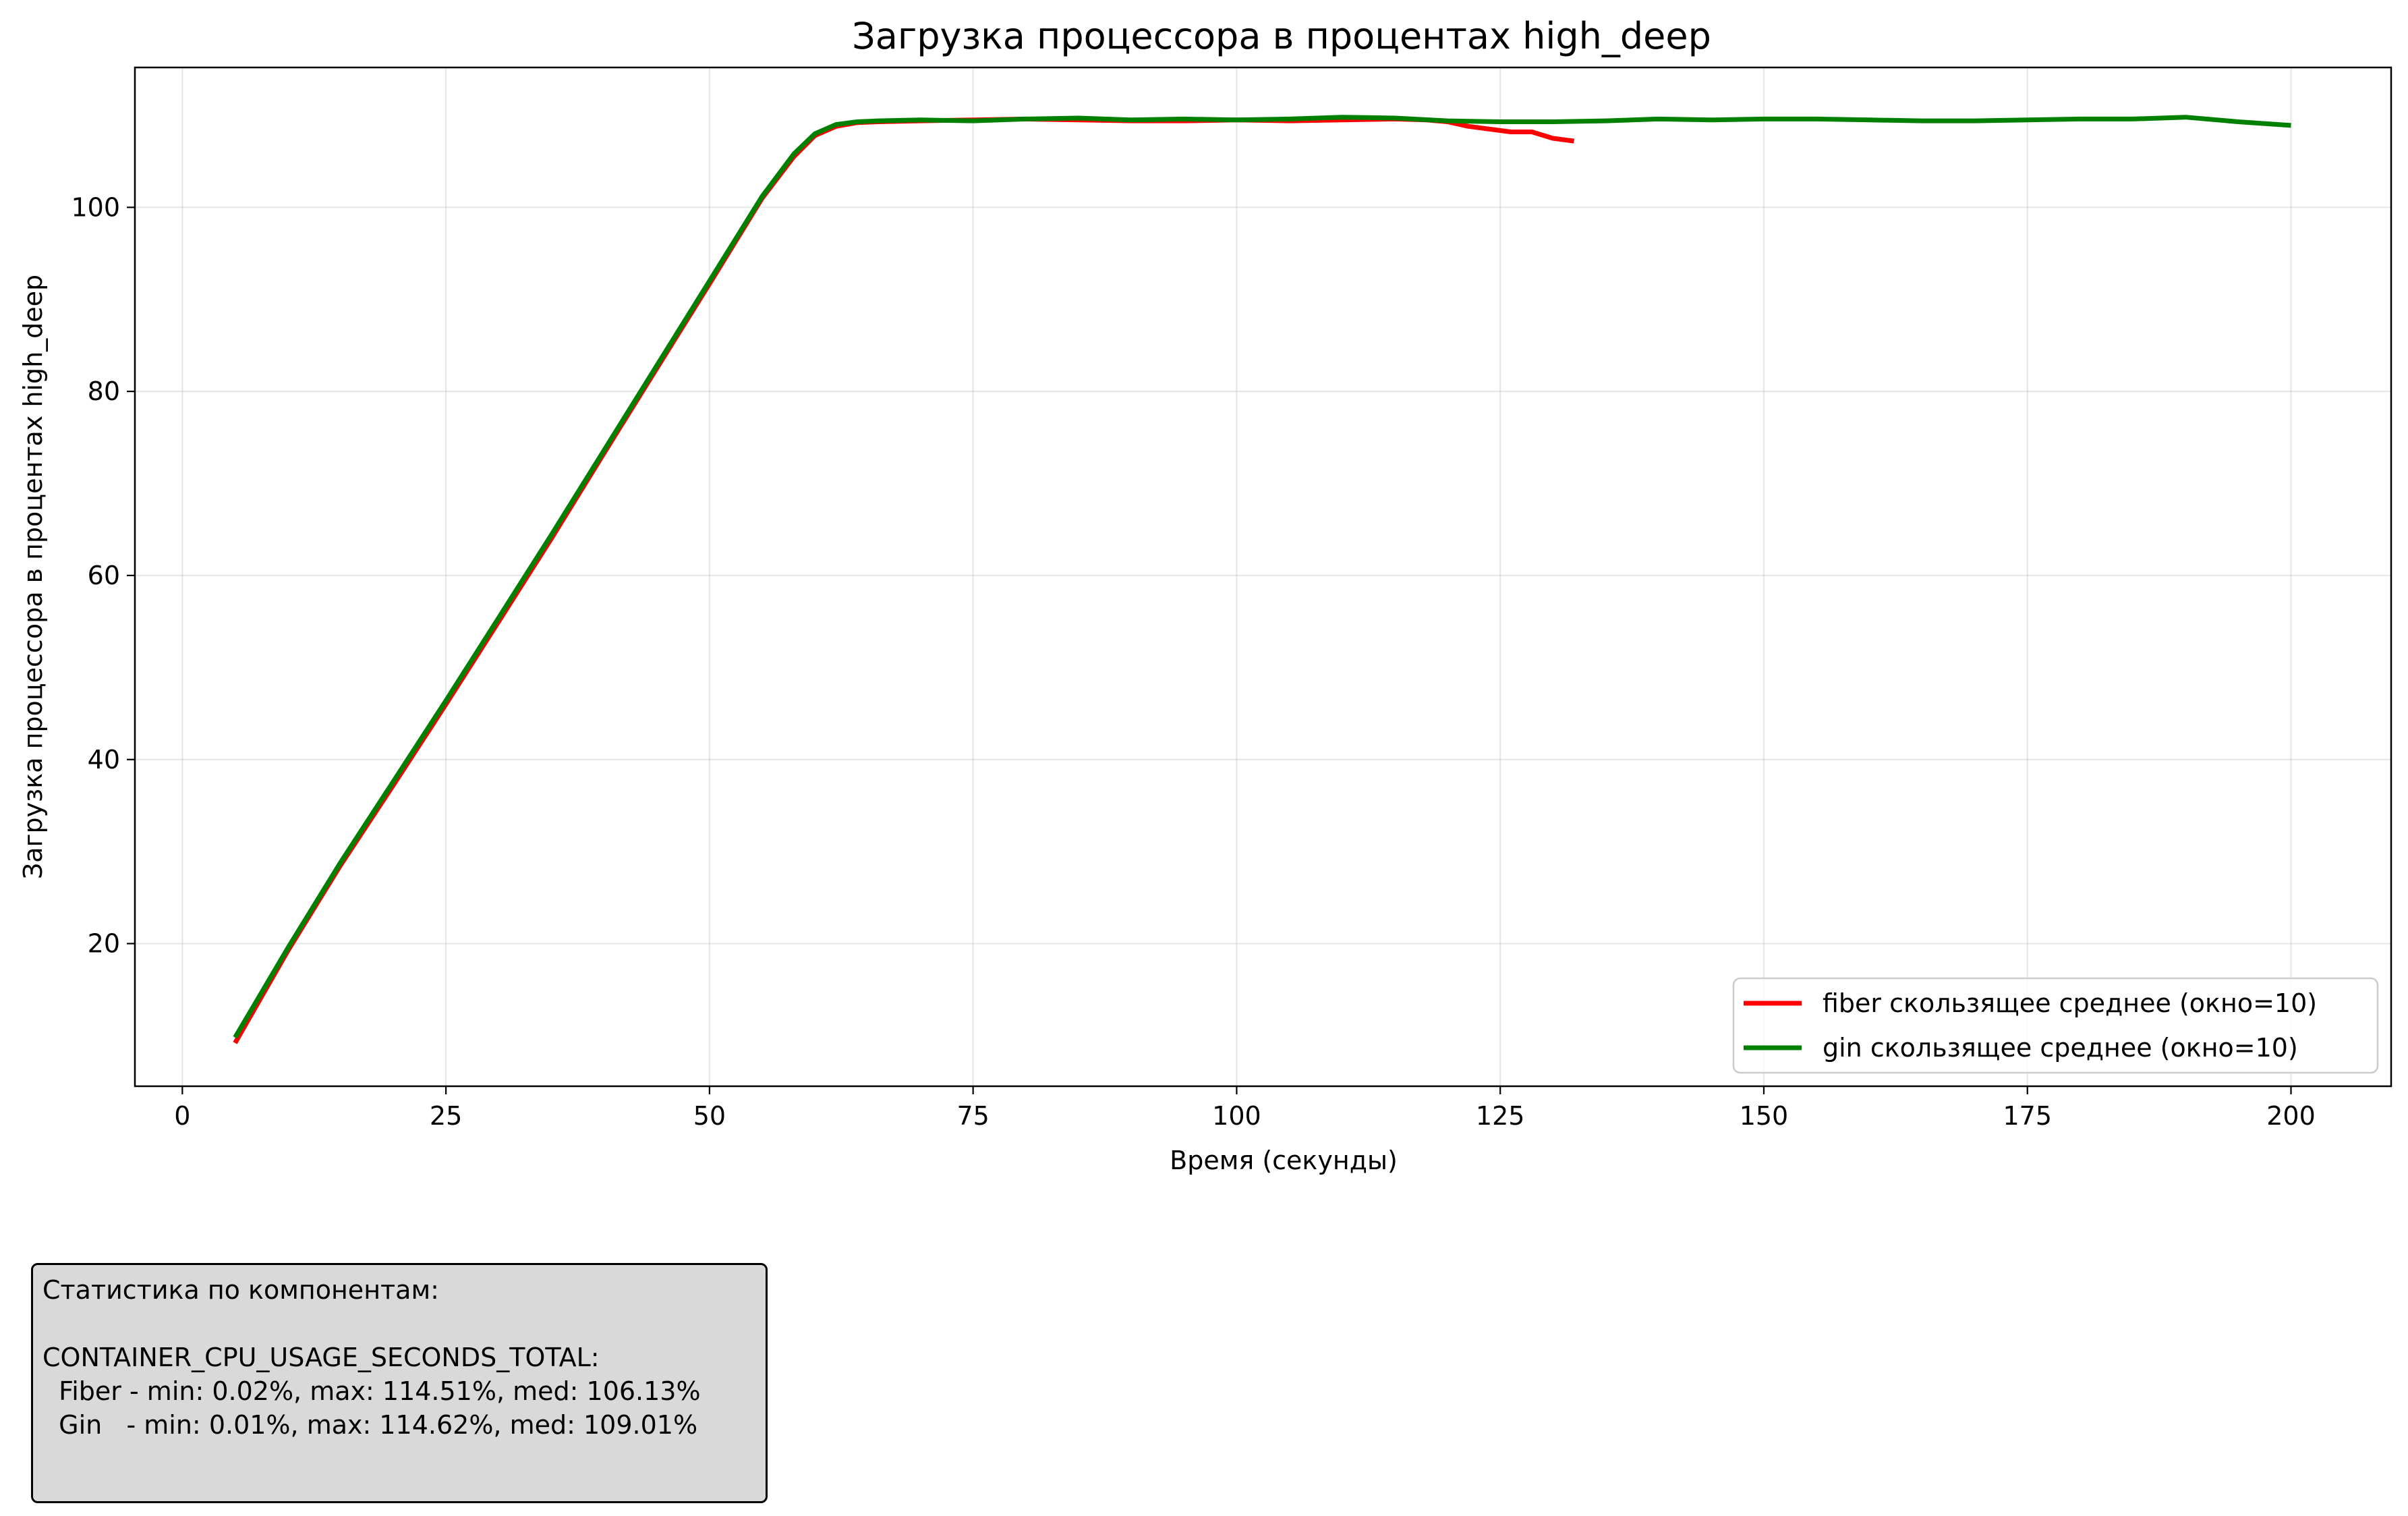 This screenshot has width=2408, height=1516. Describe the element at coordinates (972, 1116) in the screenshot. I see `x-tick-label: 75` at that location.